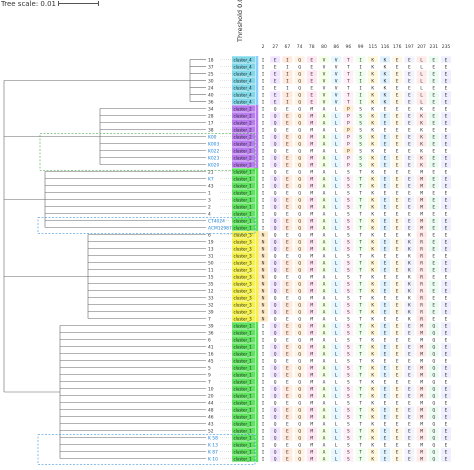 This screenshot has height=470, width=474. What do you see at coordinates (211, 285) in the screenshot?
I see `leaf-label: 35` at bounding box center [211, 285].